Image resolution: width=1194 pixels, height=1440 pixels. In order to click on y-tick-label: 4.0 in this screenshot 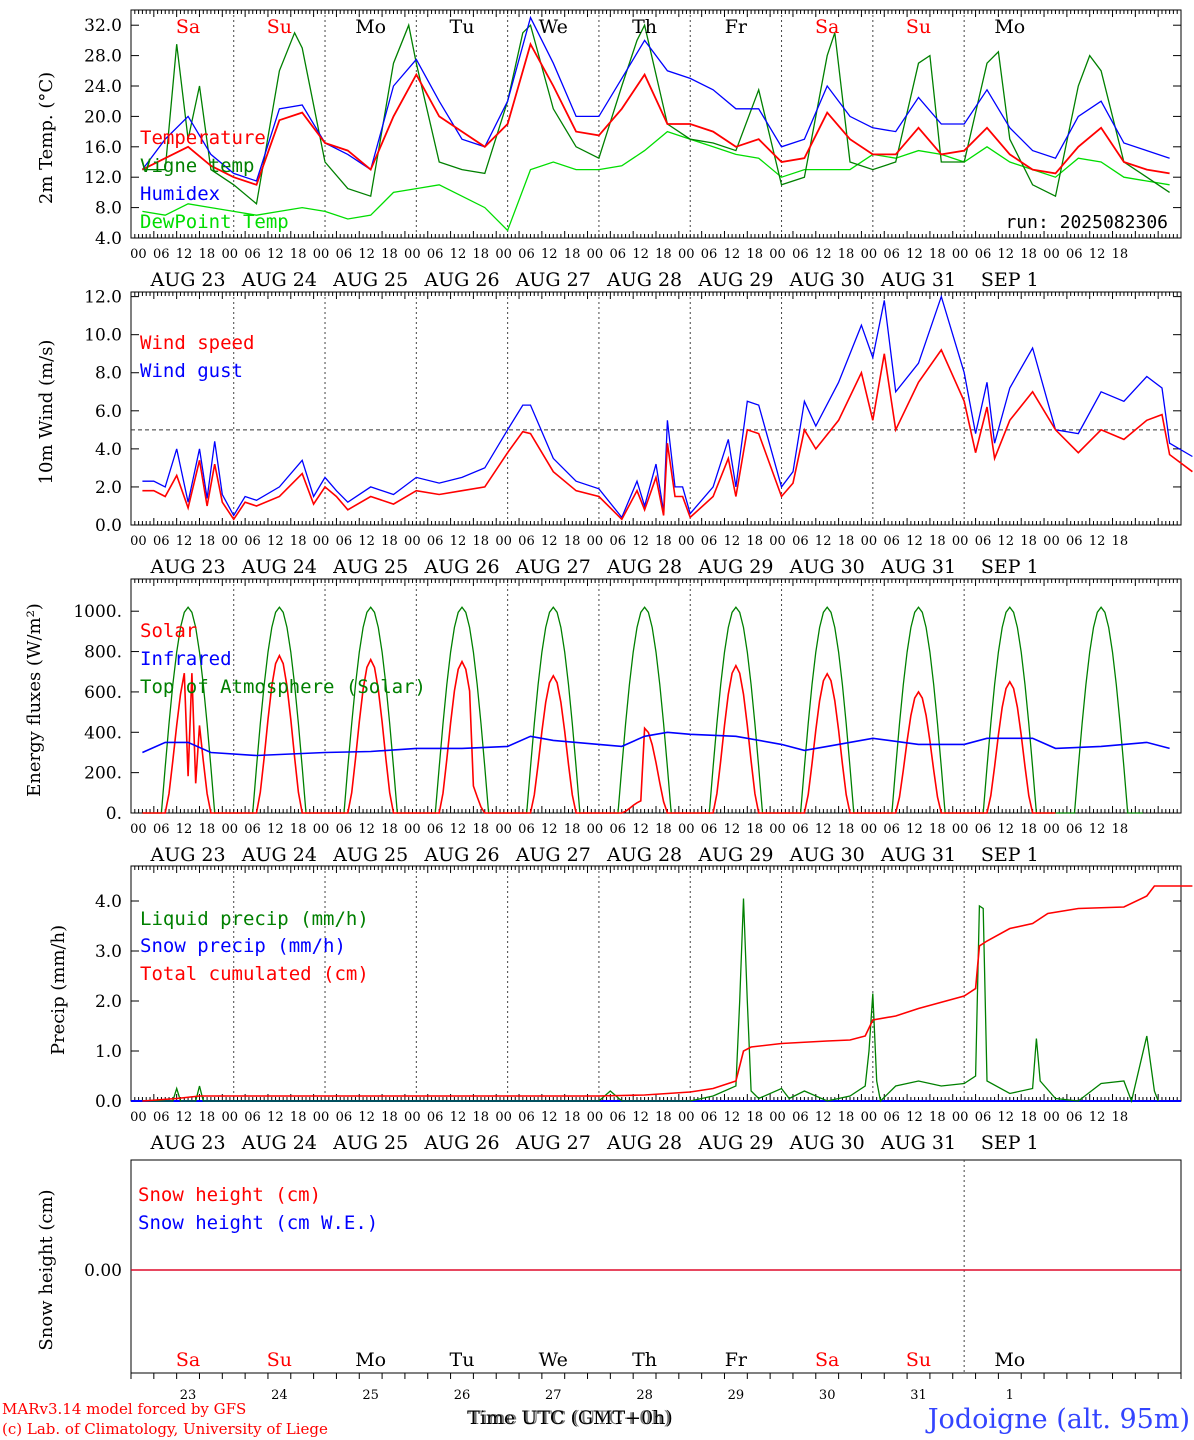, I will do `click(108, 239)`.